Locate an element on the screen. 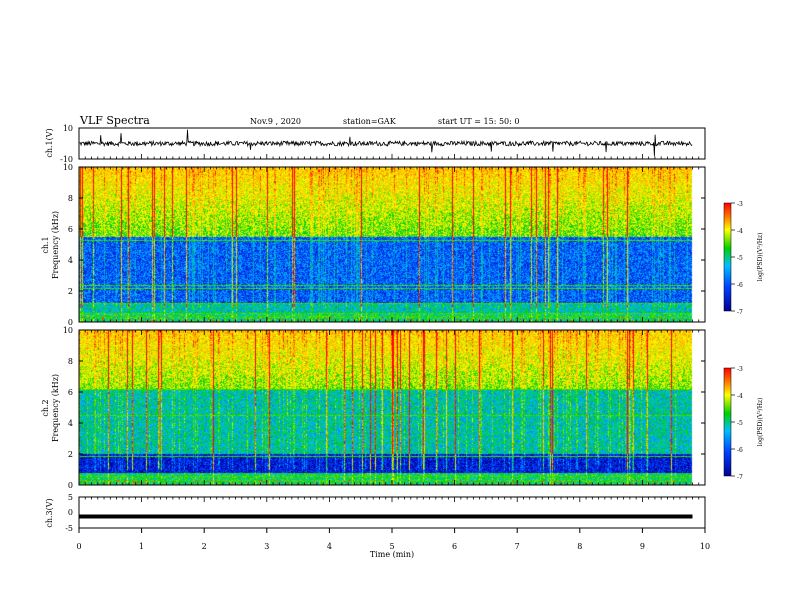 This screenshot has height=612, width=792. ch1-spec-ylabel-2: Frequency (kHz) is located at coordinates (55, 245).